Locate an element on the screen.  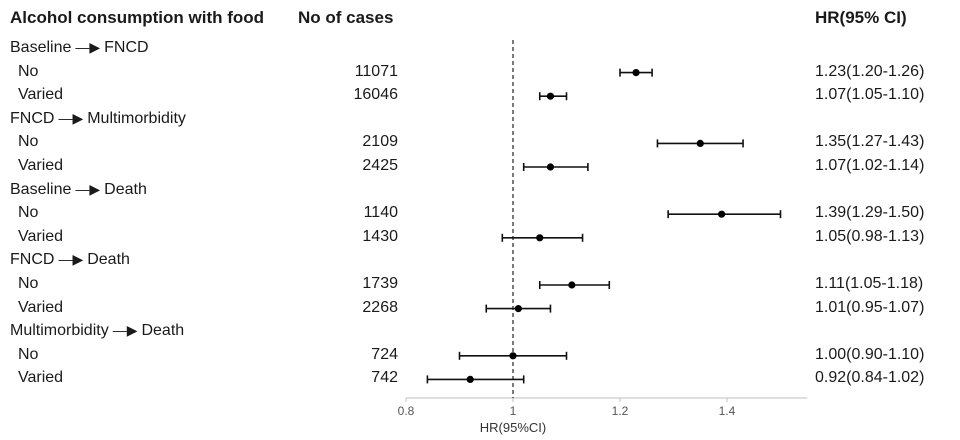
table-row: Varied 742 0.92(0.84-1.02) is located at coordinates (480, 378).